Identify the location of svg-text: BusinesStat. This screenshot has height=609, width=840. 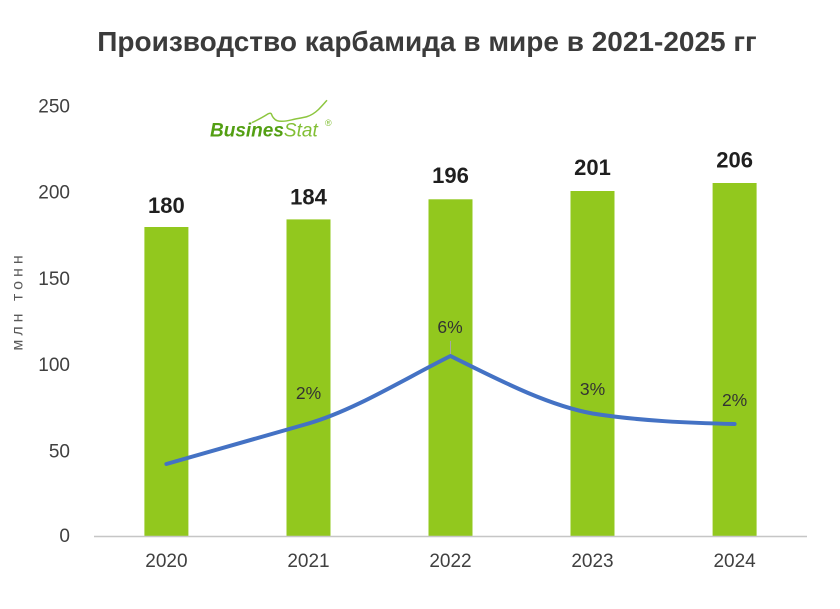
(264, 131).